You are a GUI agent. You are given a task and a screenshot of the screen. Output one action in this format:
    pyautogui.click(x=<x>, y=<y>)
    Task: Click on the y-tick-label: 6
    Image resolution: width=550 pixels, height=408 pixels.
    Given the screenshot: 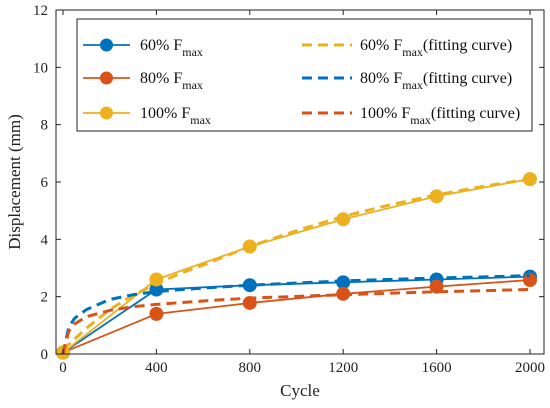 What is the action you would take?
    pyautogui.click(x=45, y=183)
    